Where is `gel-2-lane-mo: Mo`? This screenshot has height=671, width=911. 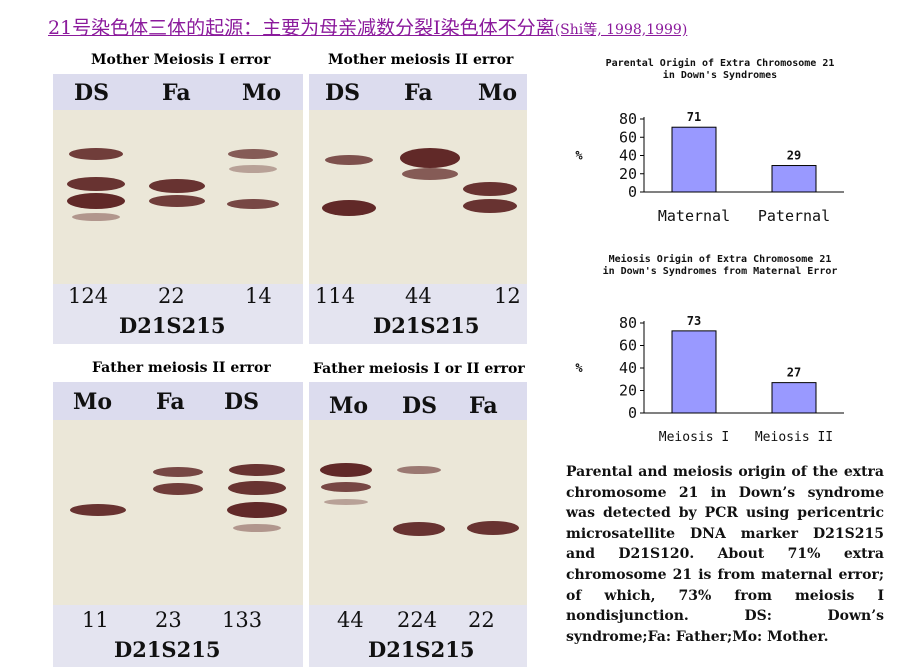 gel-2-lane-mo: Mo is located at coordinates (498, 93).